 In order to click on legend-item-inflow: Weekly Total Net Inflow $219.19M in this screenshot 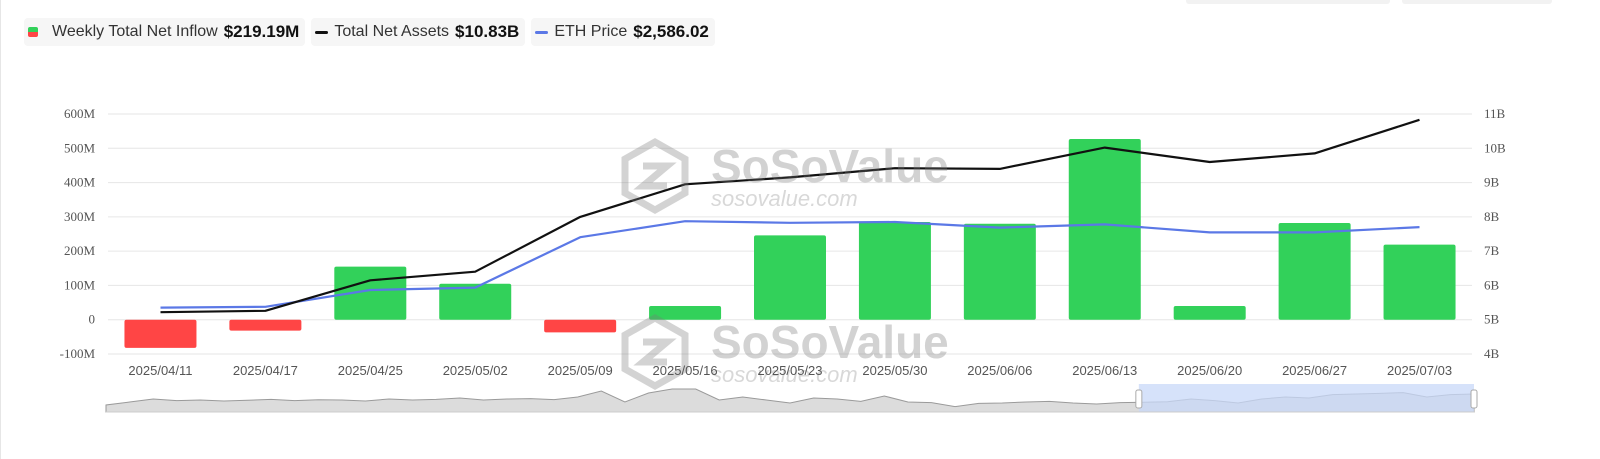, I will do `click(165, 32)`.